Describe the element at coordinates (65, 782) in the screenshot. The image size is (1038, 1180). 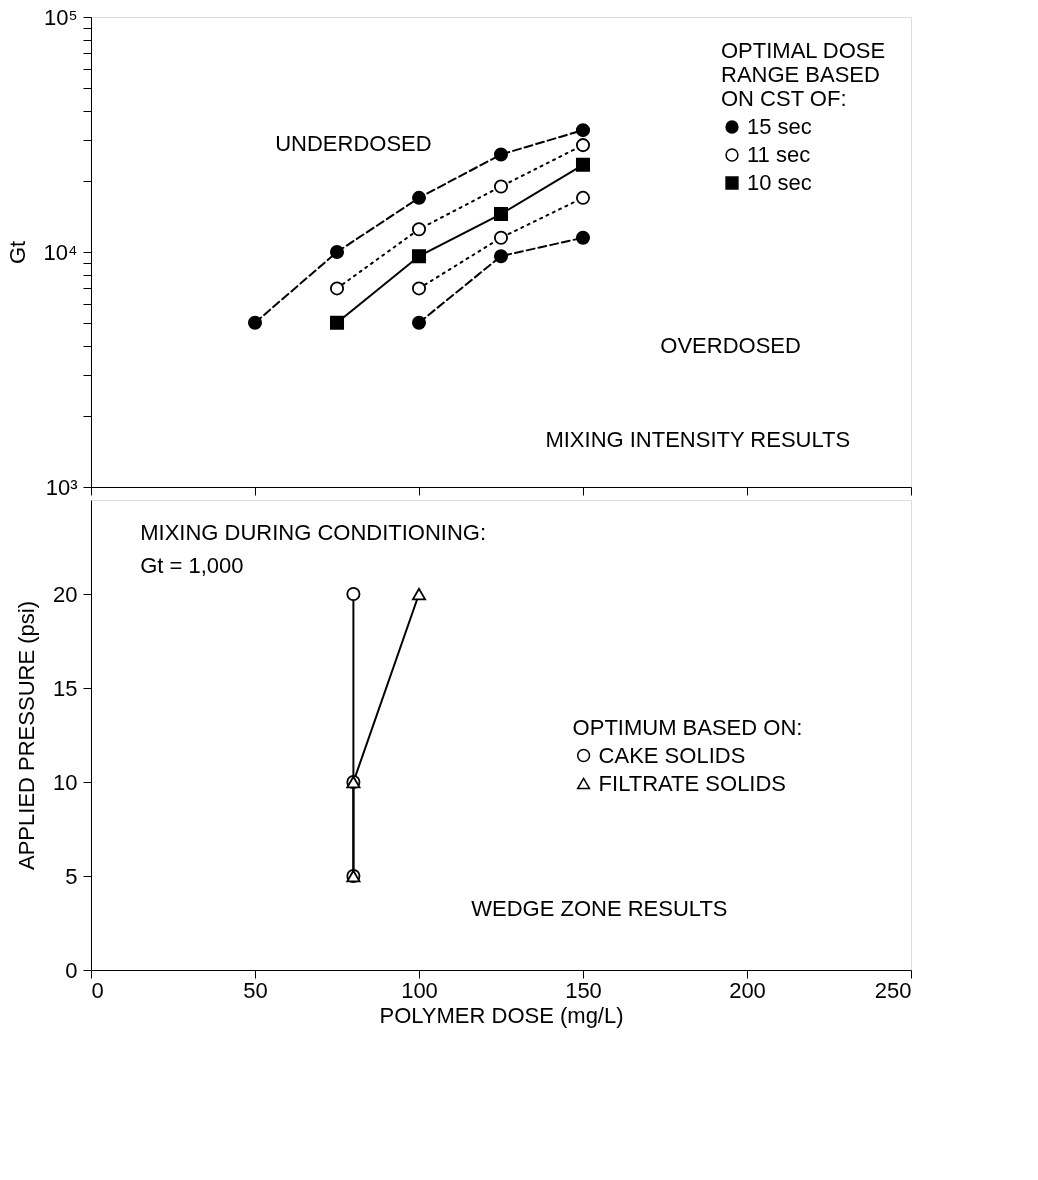
I see `y-tick-label: 10` at that location.